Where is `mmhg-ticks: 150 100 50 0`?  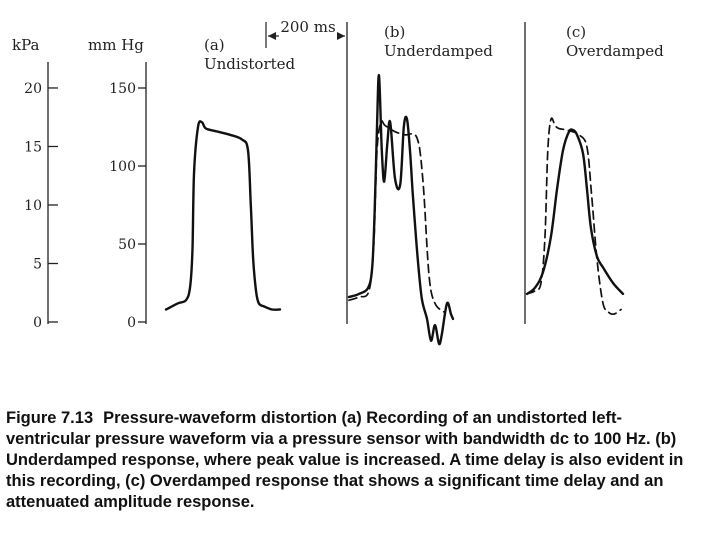 mmhg-ticks: 150 100 50 0 is located at coordinates (127, 206).